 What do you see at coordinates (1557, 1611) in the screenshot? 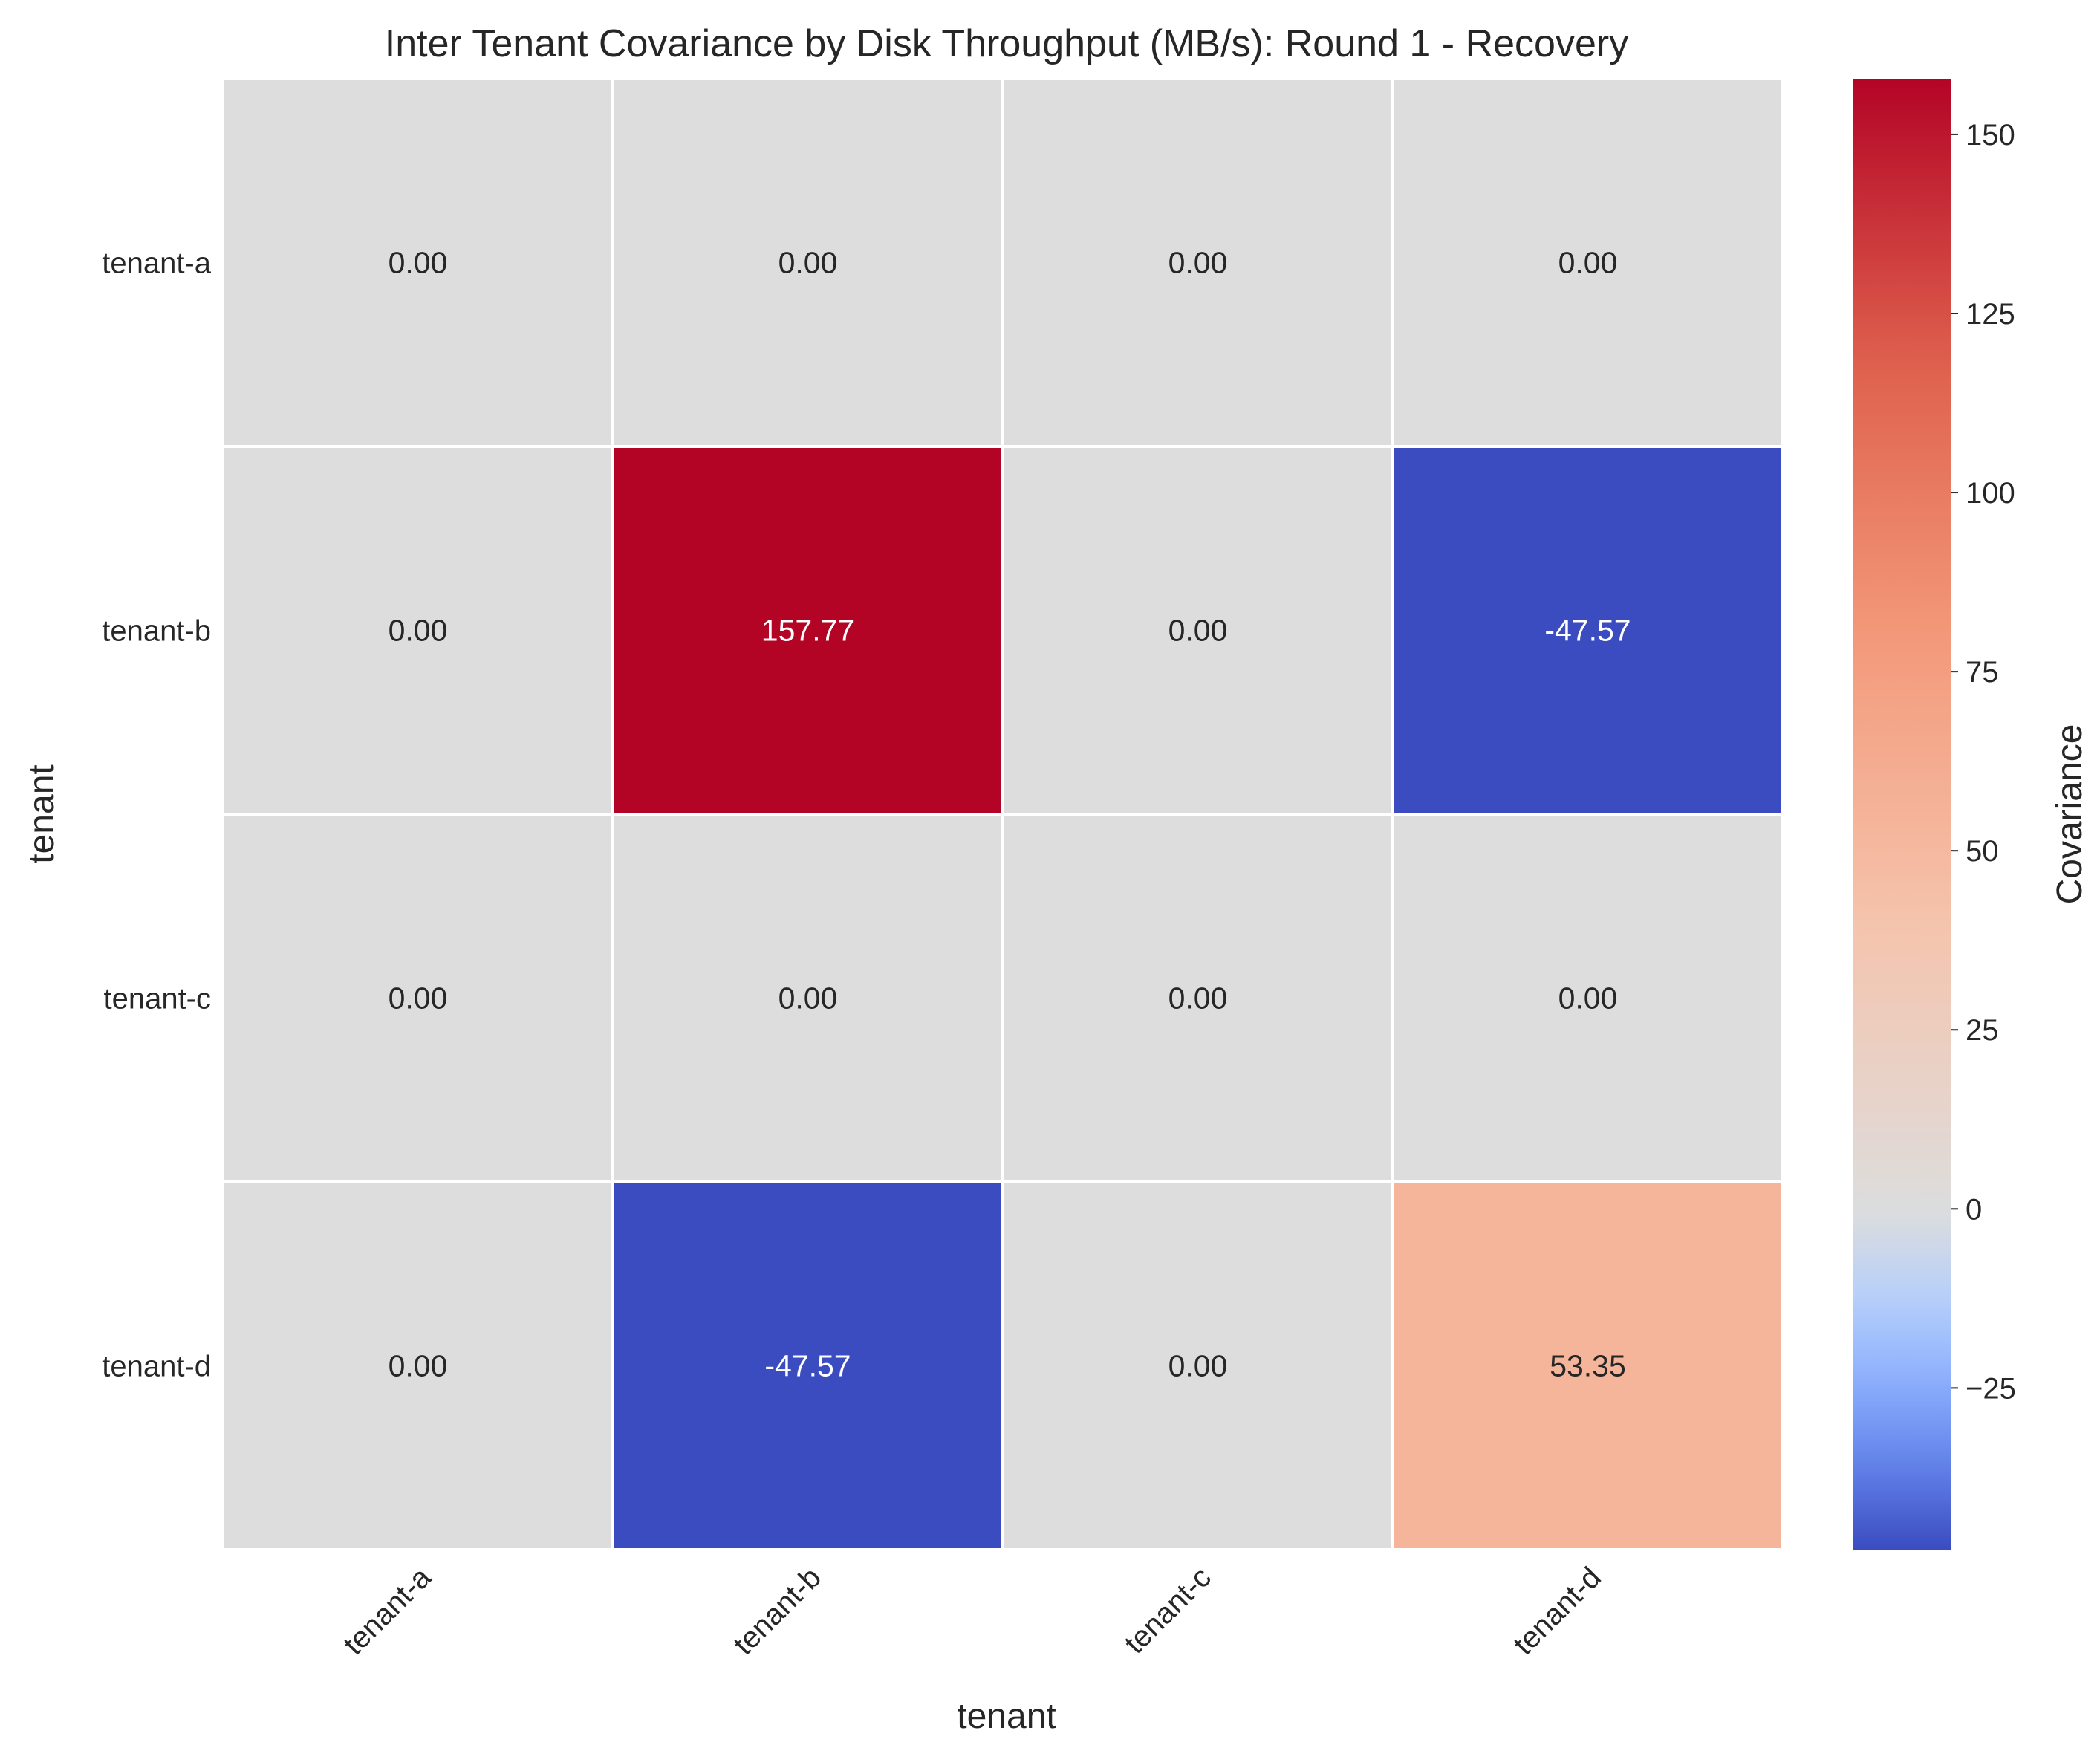
I see `x-tick-label: tenant-d` at bounding box center [1557, 1611].